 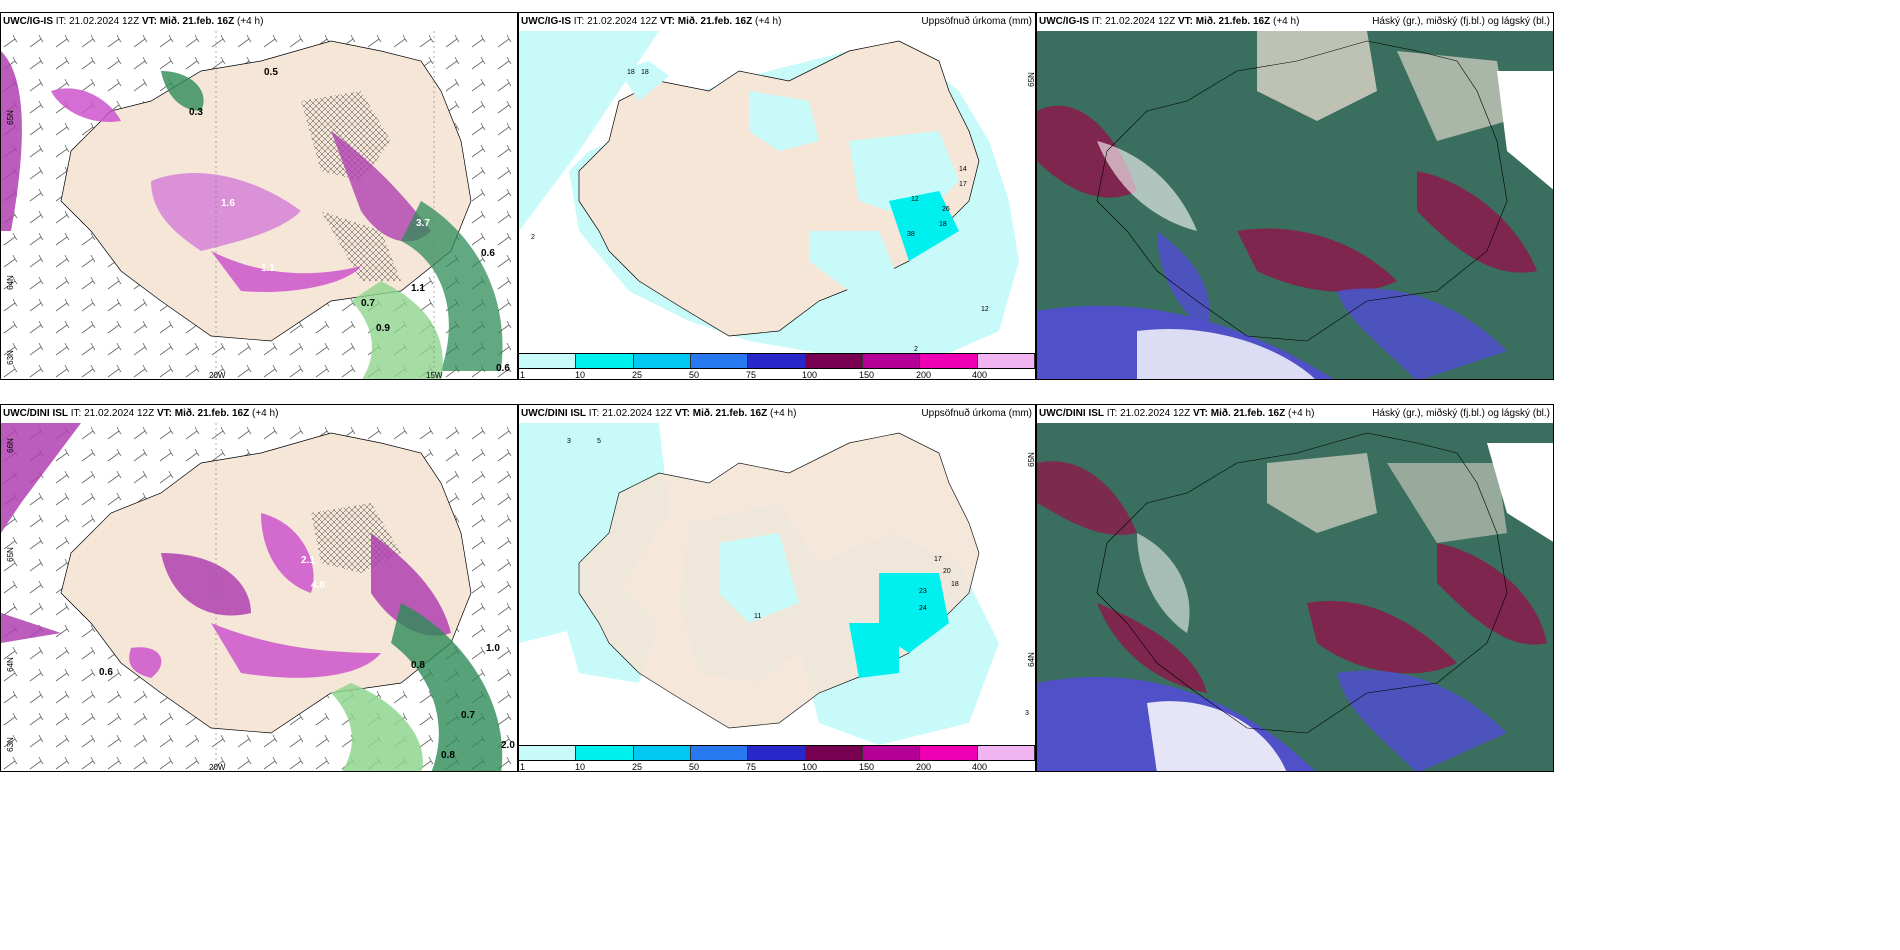 What do you see at coordinates (1295, 597) in the screenshot?
I see `cloud-cover-map` at bounding box center [1295, 597].